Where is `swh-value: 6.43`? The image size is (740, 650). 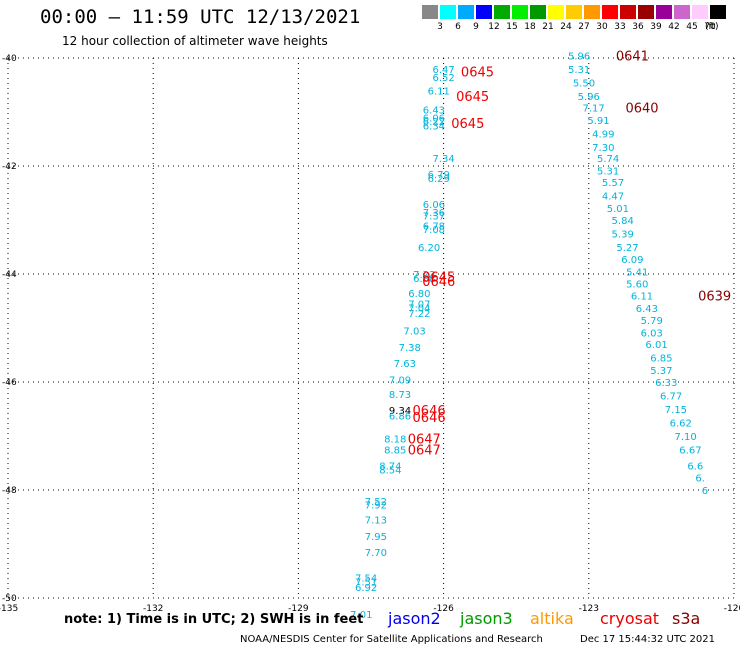 swh-value: 6.43 is located at coordinates (434, 110).